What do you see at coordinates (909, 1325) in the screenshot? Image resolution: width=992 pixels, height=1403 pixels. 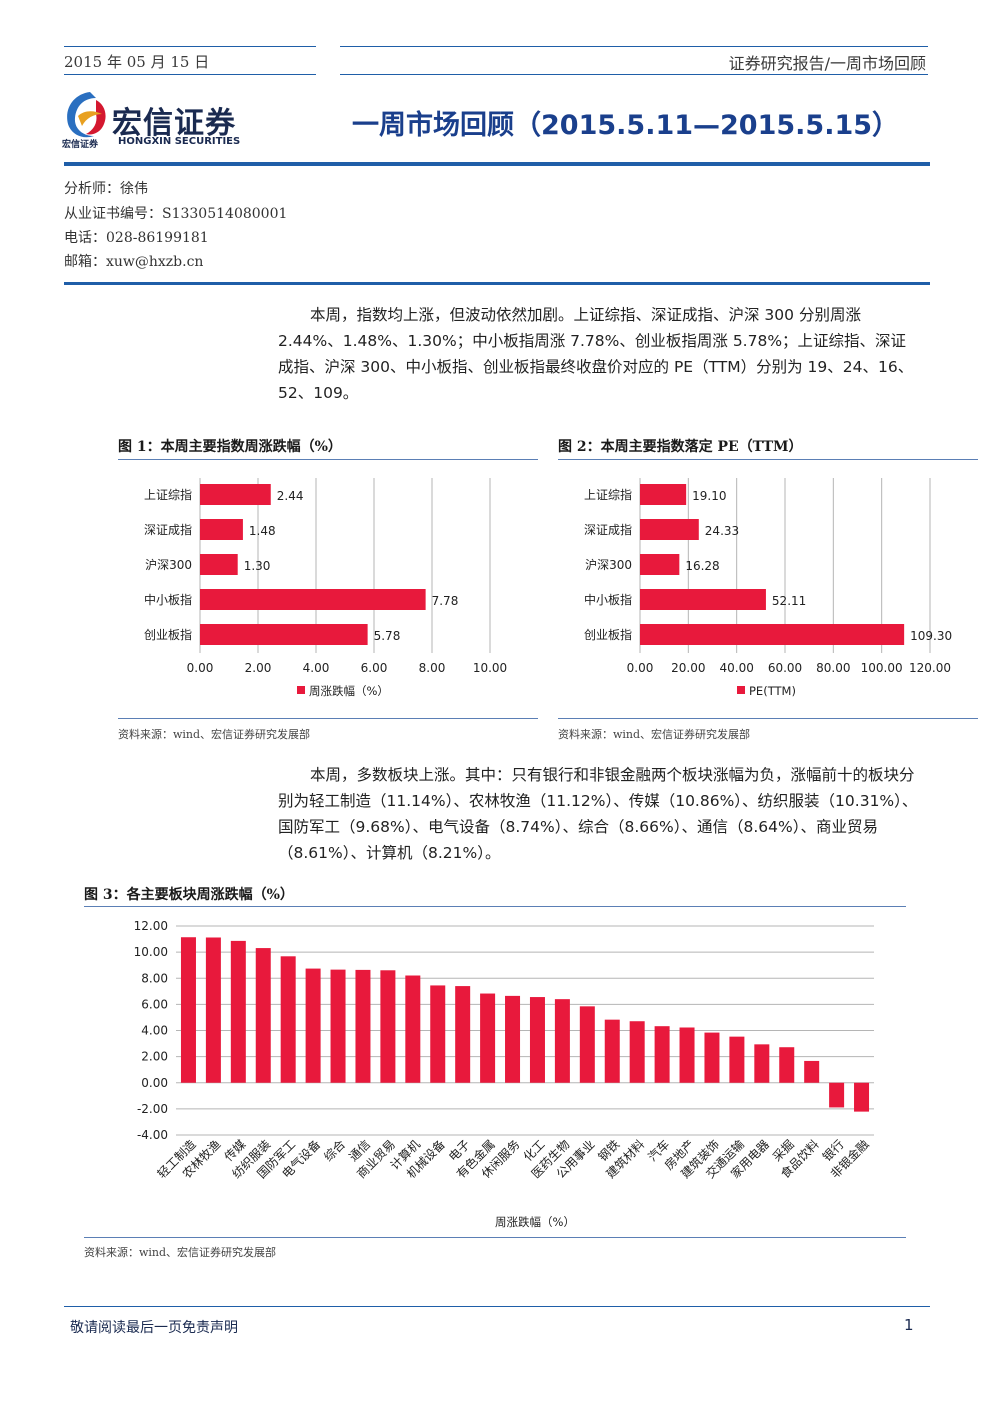 I see `page-number: 1` at bounding box center [909, 1325].